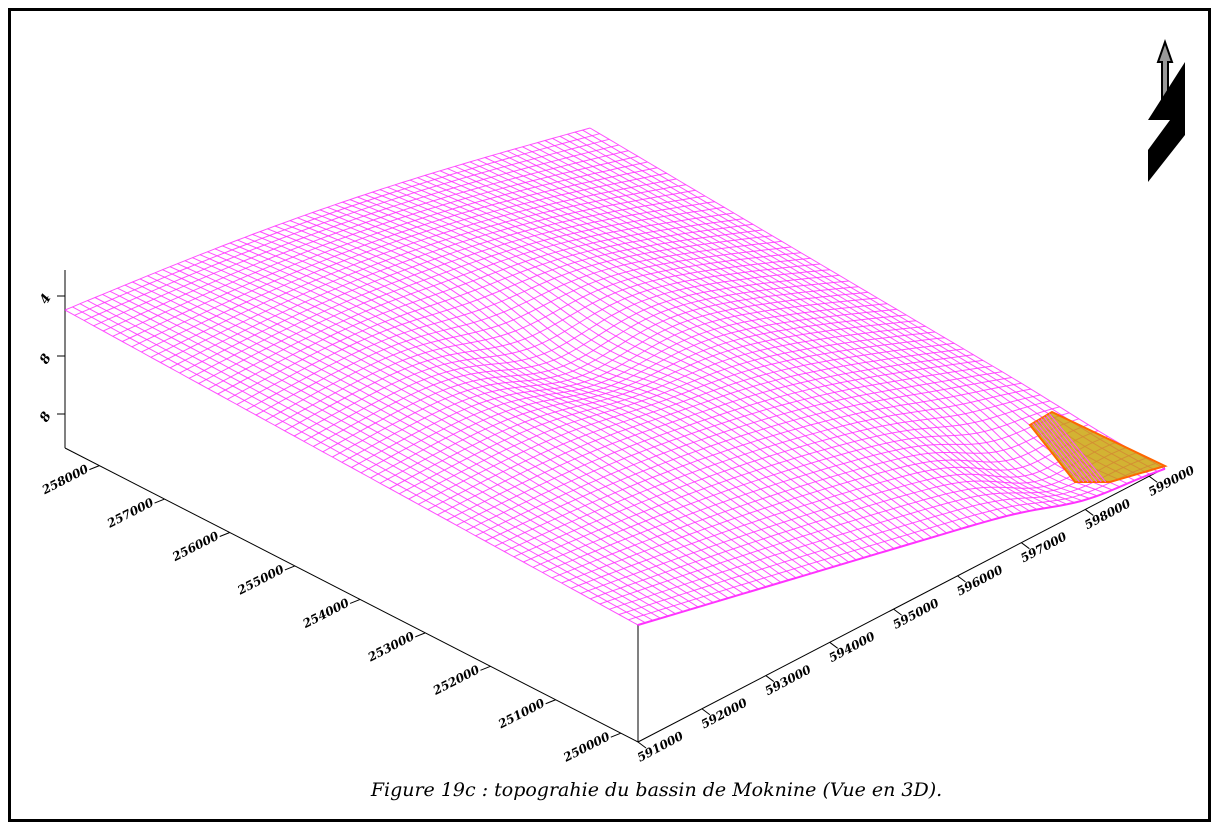 This screenshot has height=834, width=1223. What do you see at coordinates (1043, 547) in the screenshot?
I see `x-tick-label: 597000` at bounding box center [1043, 547].